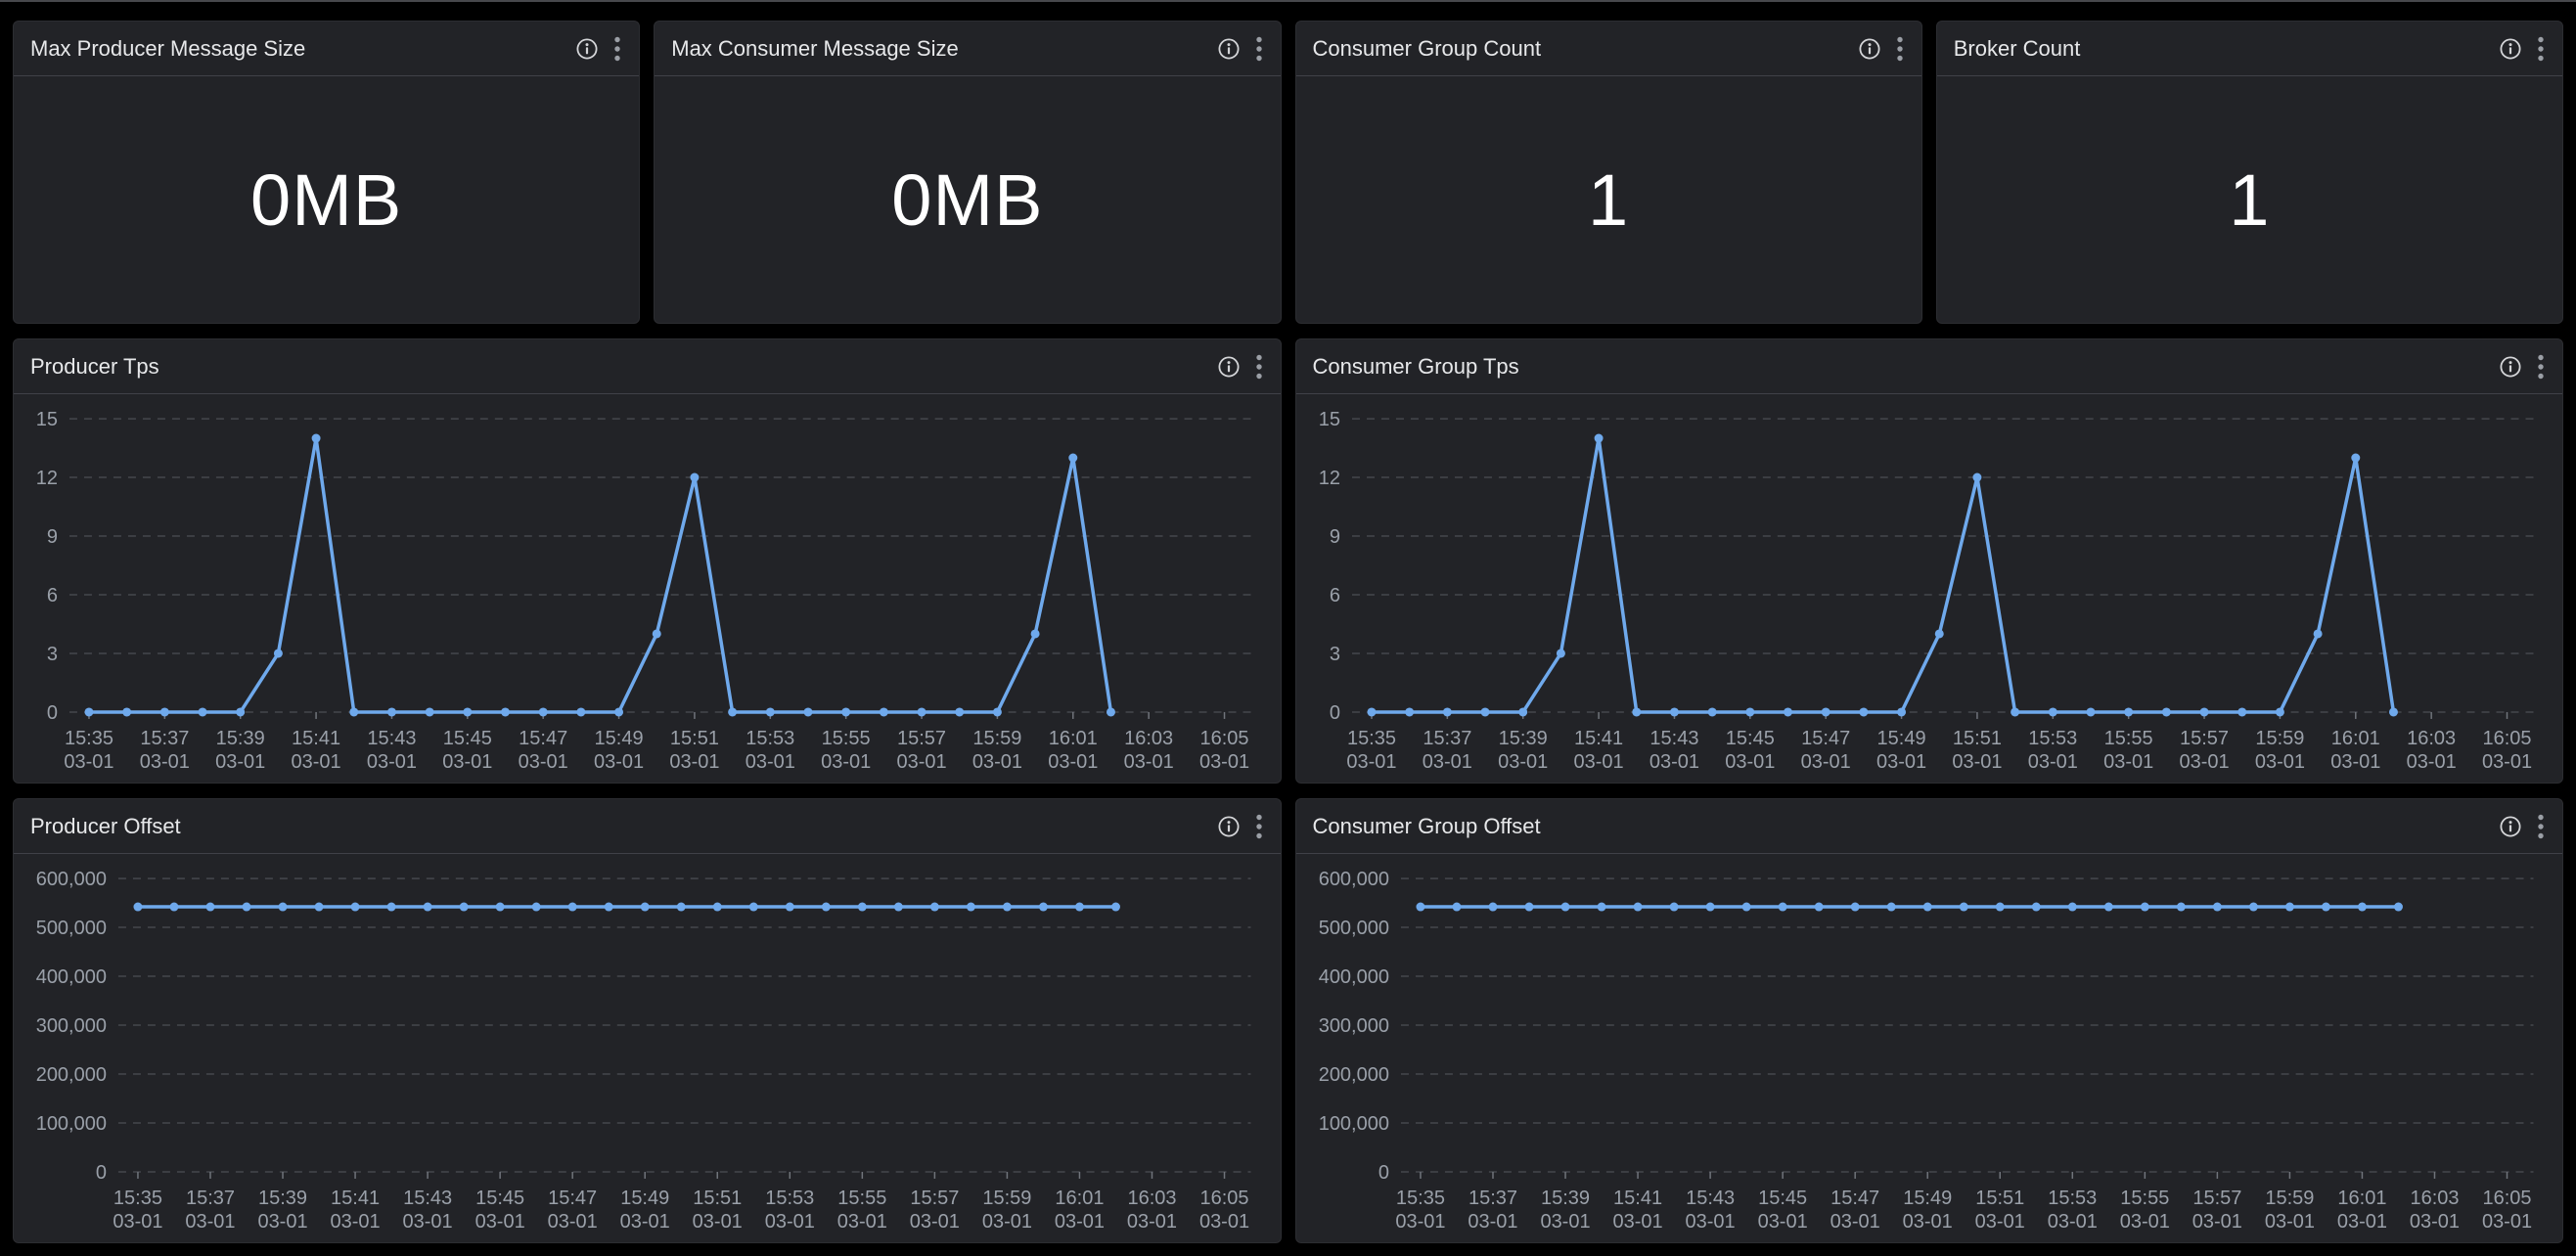 This screenshot has height=1256, width=2576. Describe the element at coordinates (815, 48) in the screenshot. I see `panel-title: Max Consumer Message Size` at that location.